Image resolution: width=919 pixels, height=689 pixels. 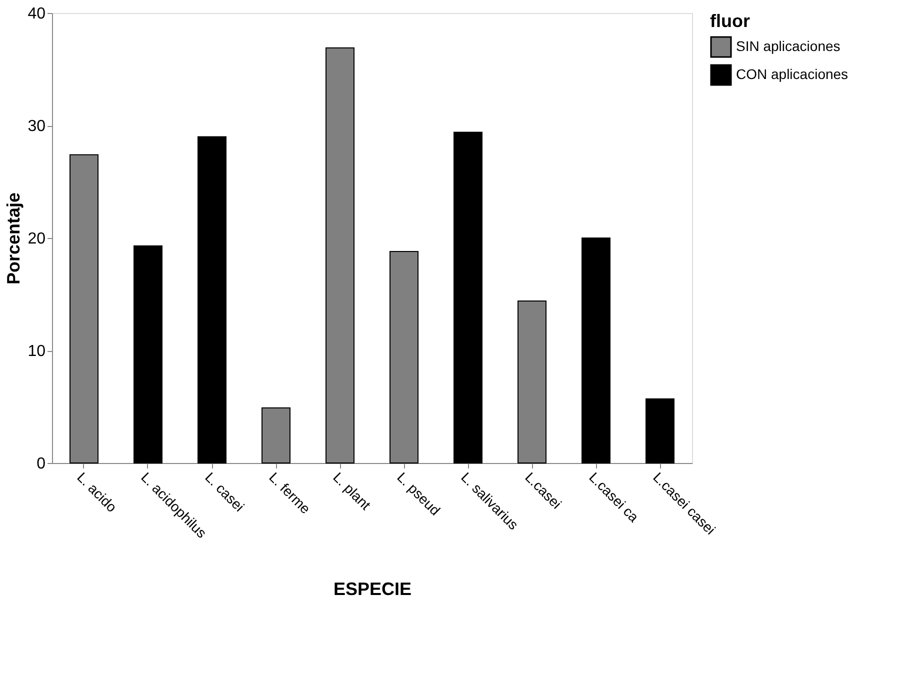 What do you see at coordinates (37, 14) in the screenshot?
I see `y-tick-label: 40` at bounding box center [37, 14].